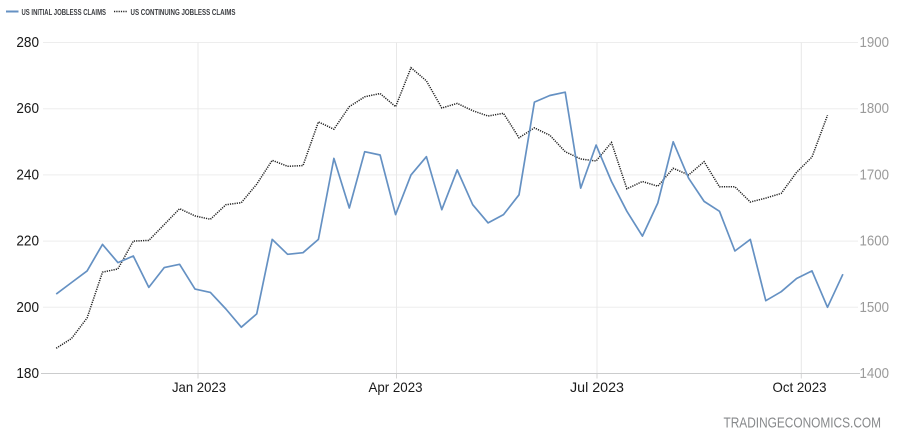 Image resolution: width=900 pixels, height=436 pixels. I want to click on svg-text: 1700, so click(875, 174).